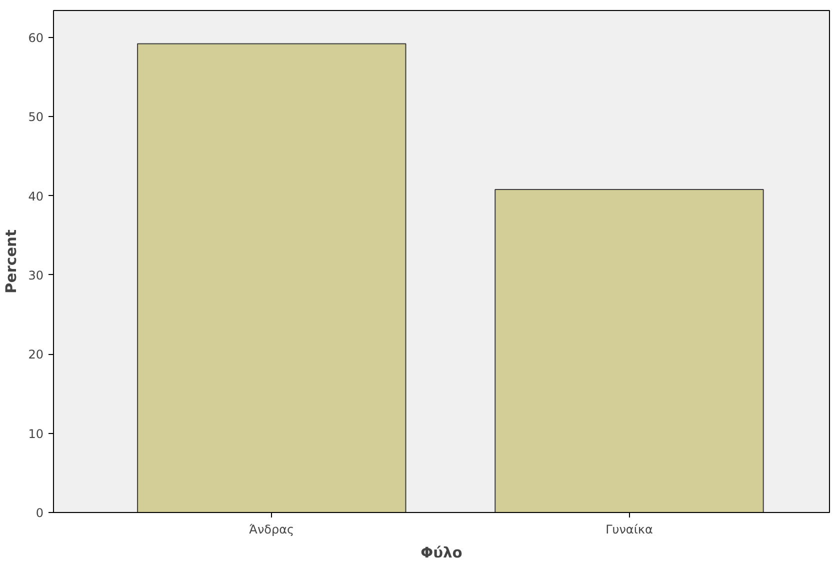 The width and height of the screenshot is (837, 564). What do you see at coordinates (441, 553) in the screenshot?
I see `x-axis-title: Φύλο` at bounding box center [441, 553].